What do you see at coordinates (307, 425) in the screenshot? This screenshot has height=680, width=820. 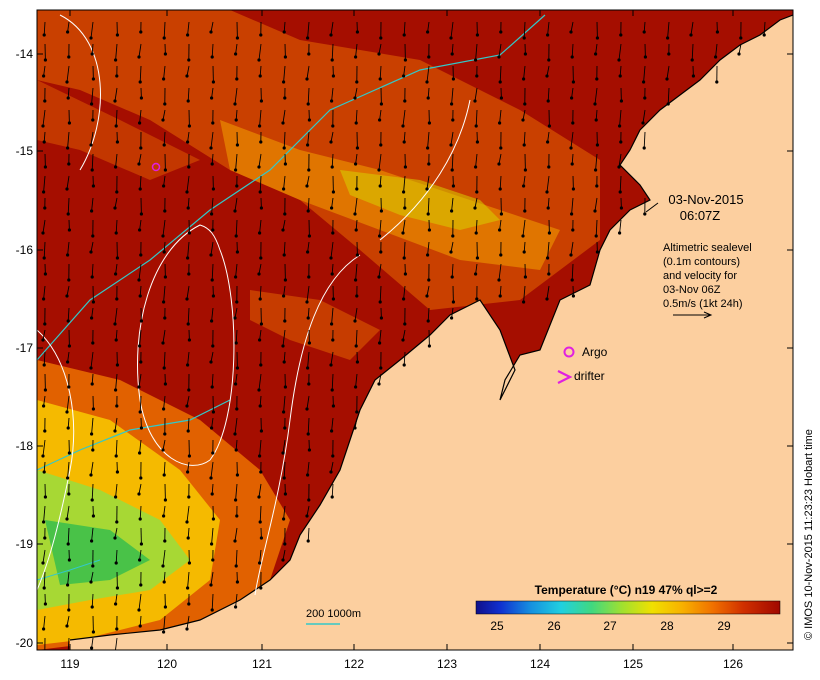 I see `sealevel-contour` at bounding box center [307, 425].